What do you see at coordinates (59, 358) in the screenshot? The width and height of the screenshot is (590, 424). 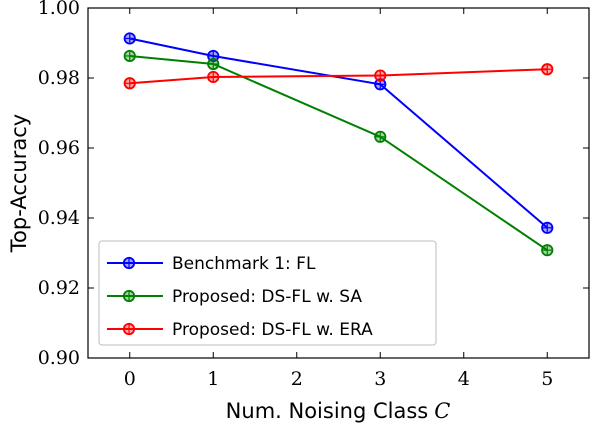 I see `y-tick-label: 0.90` at bounding box center [59, 358].